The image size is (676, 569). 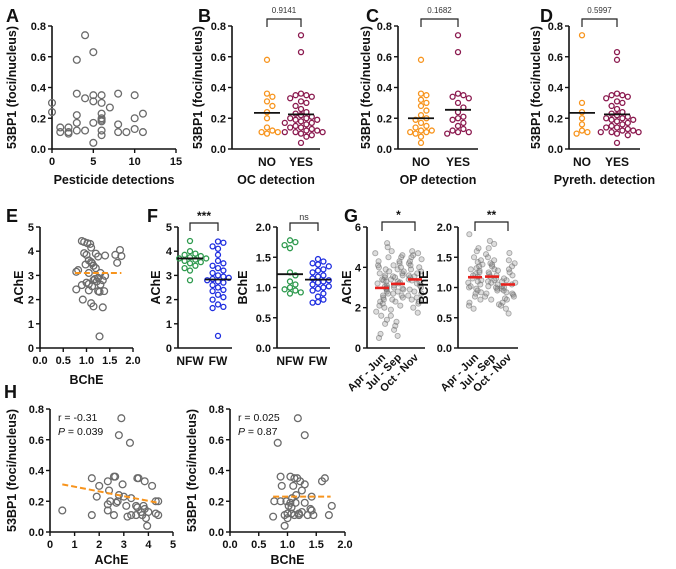 What do you see at coordinates (261, 432) in the screenshot?
I see `p-value: = 0.87` at bounding box center [261, 432].